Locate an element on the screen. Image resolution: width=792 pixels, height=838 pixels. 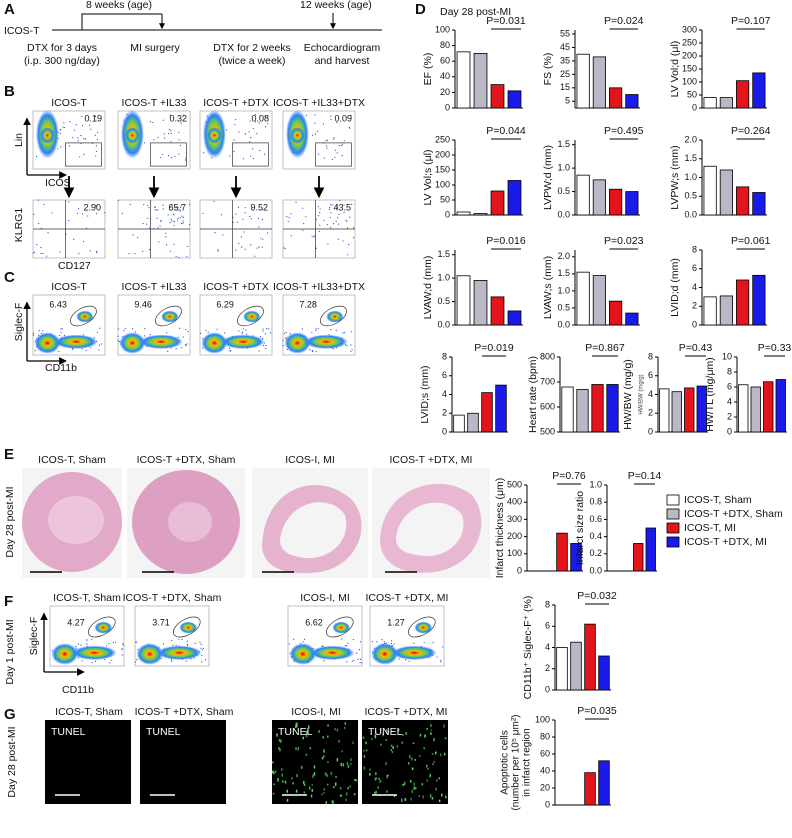
age-label: 8 weeks (age) is located at coordinates (119, 5).